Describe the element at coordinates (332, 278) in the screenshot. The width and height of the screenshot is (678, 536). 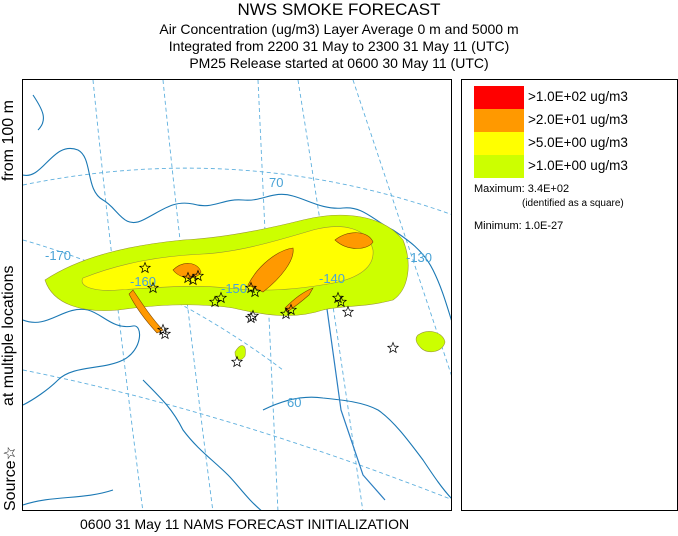
I see `grid-label-140: -140` at that location.